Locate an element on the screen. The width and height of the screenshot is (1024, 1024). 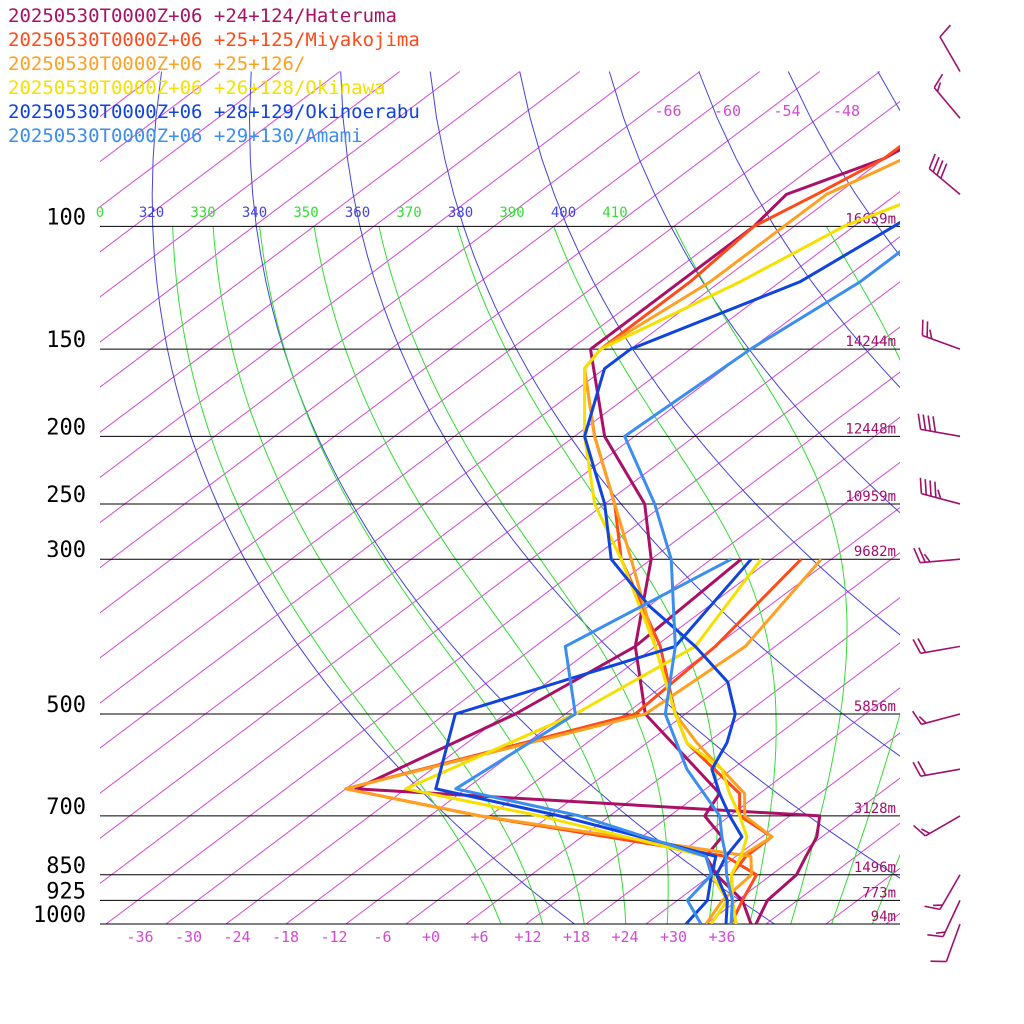
legend-entry-hateruma: 20250530T0000Z+06 +24+124/Hateruma is located at coordinates (202, 16).